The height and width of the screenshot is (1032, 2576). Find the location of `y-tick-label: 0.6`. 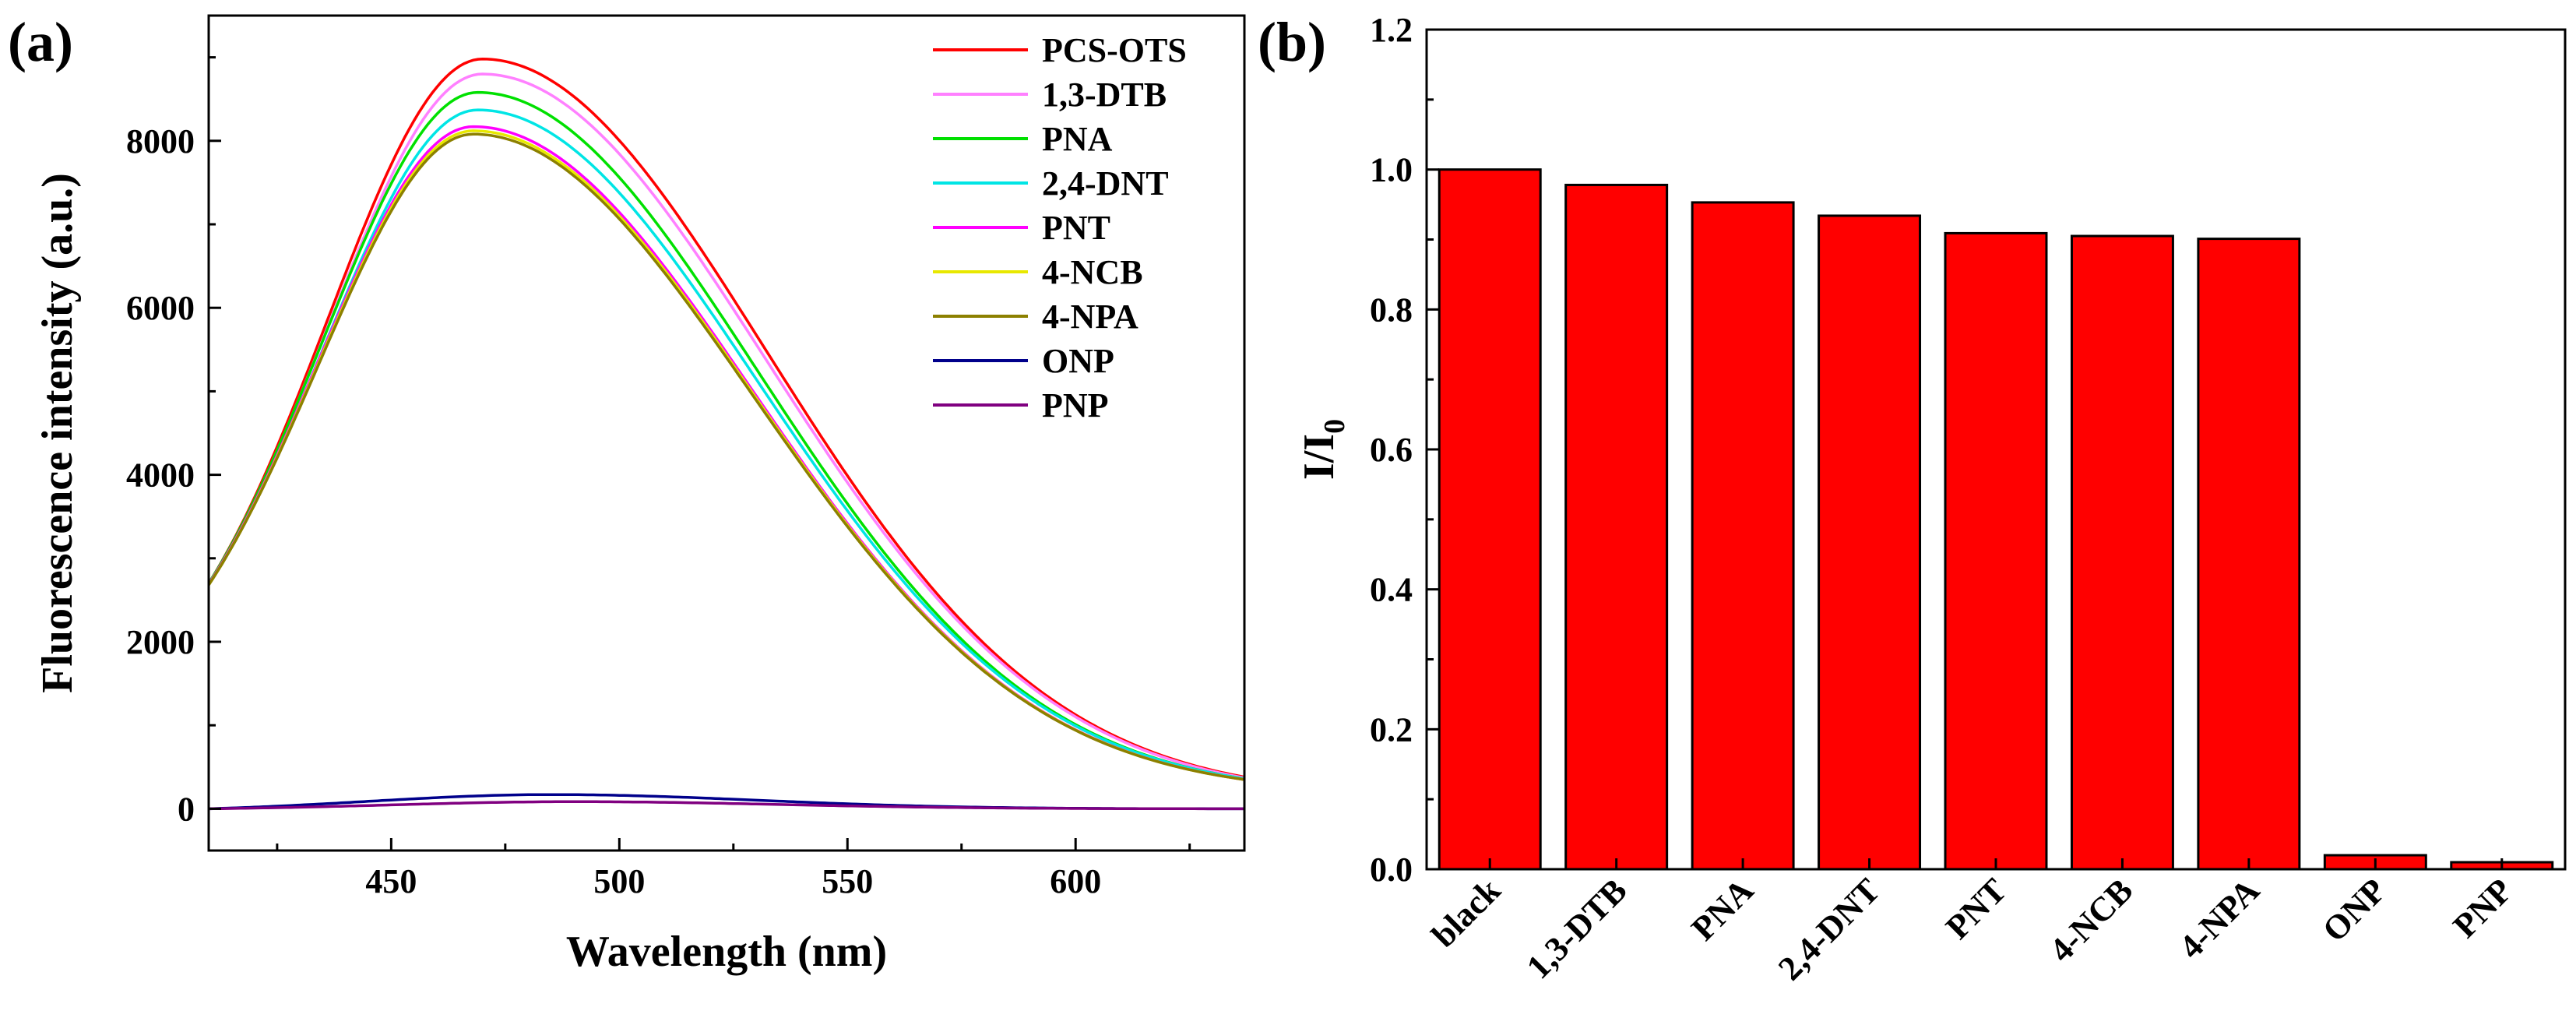

y-tick-label: 0.6 is located at coordinates (1391, 450).